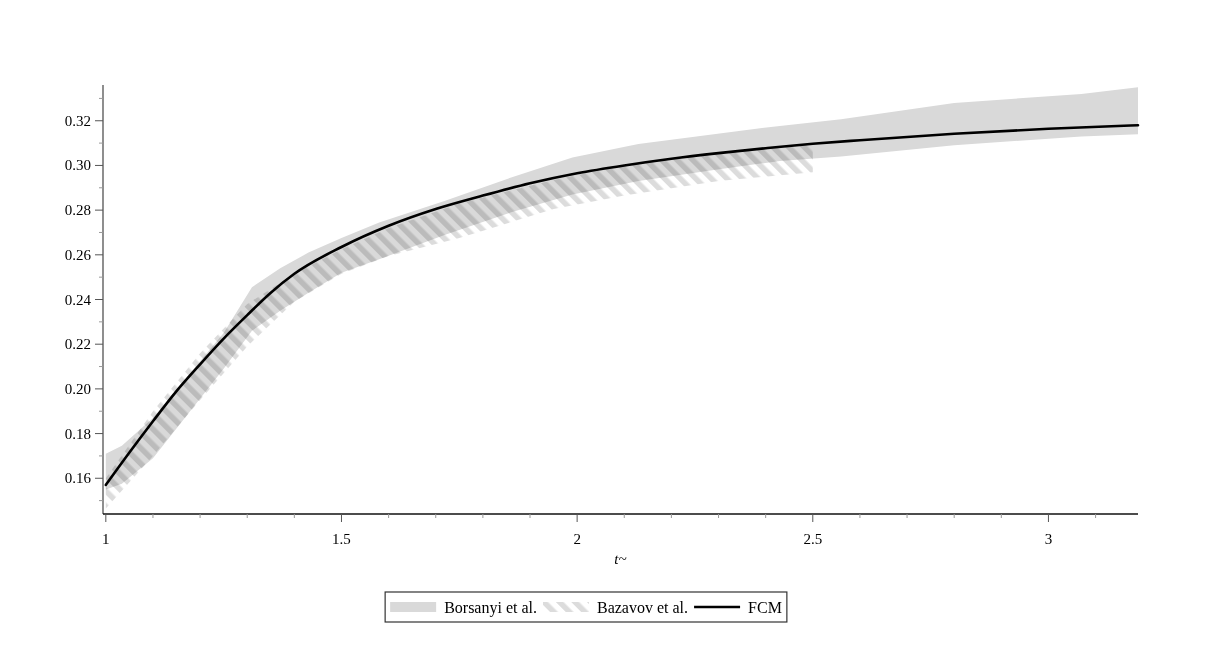  Describe the element at coordinates (77, 388) in the screenshot. I see `y-tick-label: 0.20` at that location.